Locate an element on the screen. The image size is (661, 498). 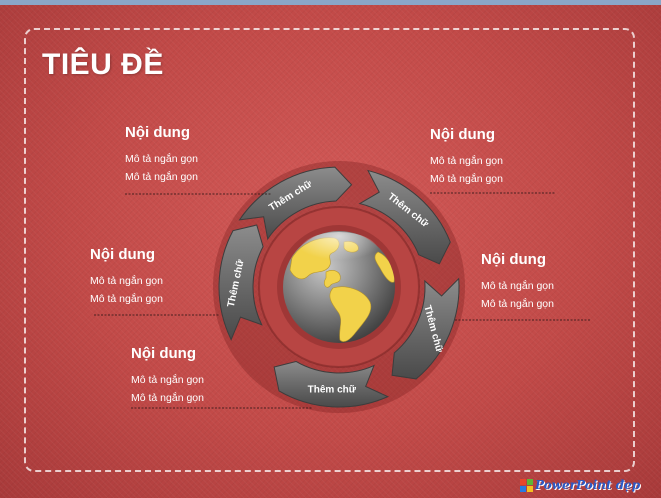
windows-flag-icon is located at coordinates (526, 485).